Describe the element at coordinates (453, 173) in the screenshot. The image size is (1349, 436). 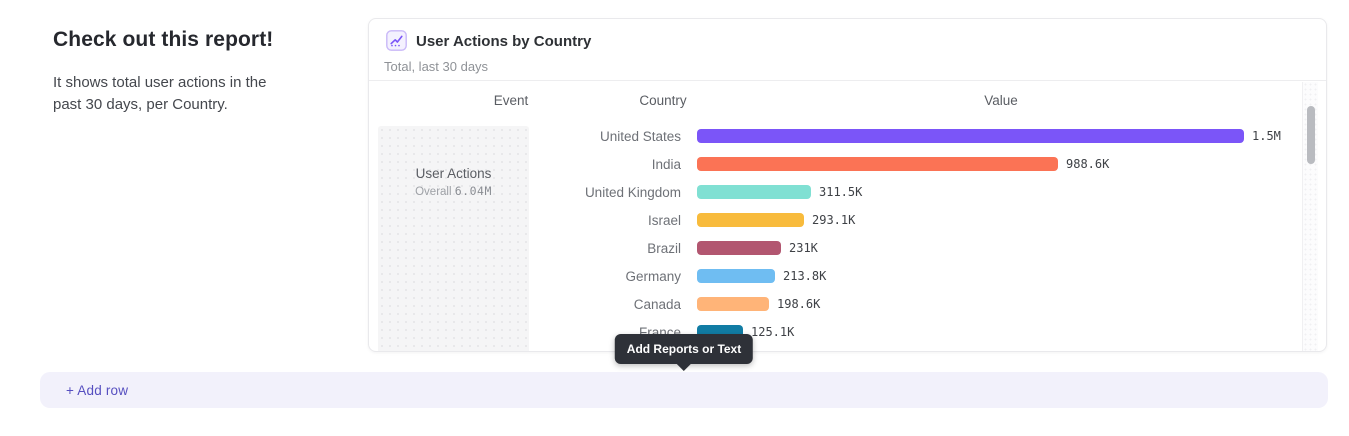
I see `event-name: User Actions` at that location.